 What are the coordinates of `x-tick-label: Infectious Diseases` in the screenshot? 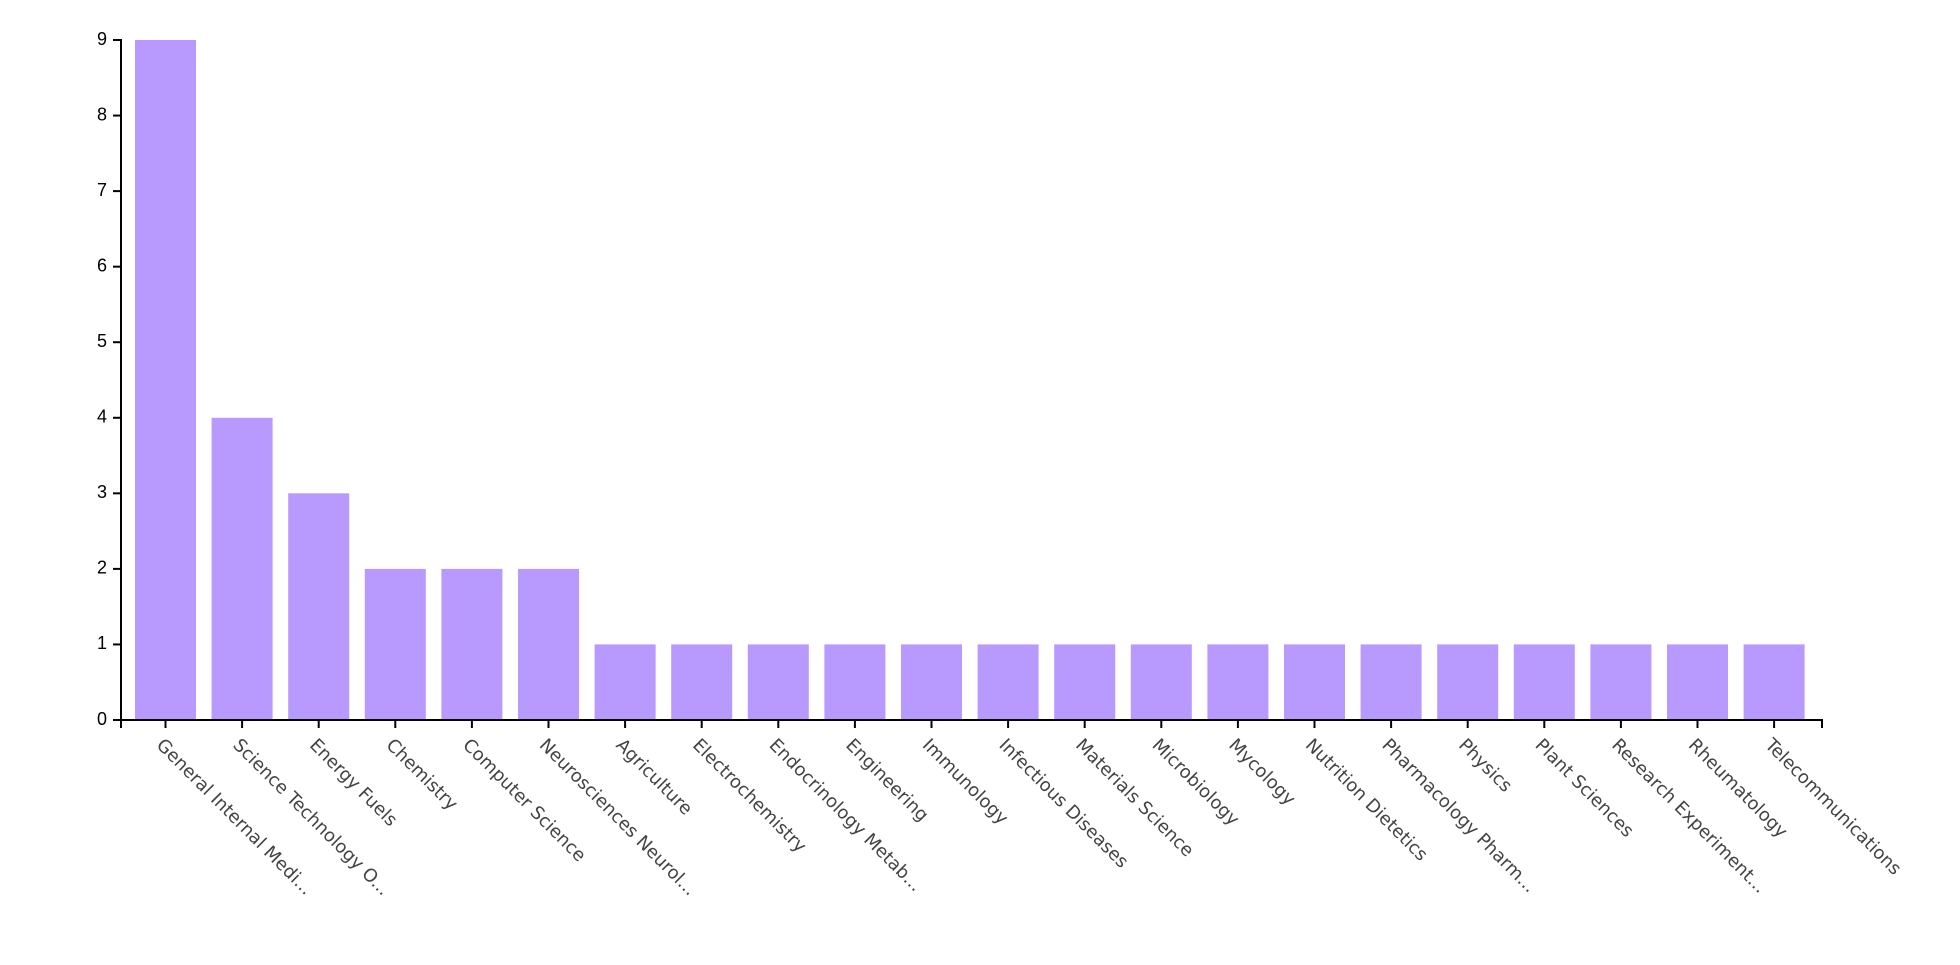 It's located at (1064, 804).